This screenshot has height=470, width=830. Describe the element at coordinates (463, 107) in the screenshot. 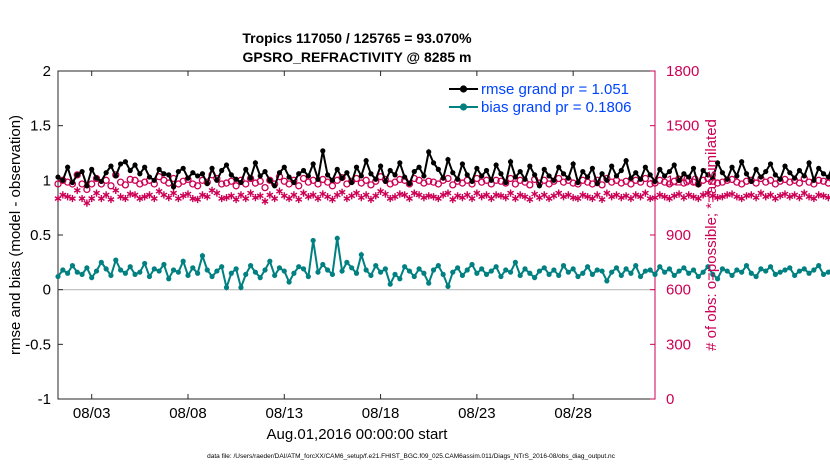

I see `legend-bias-marker` at that location.